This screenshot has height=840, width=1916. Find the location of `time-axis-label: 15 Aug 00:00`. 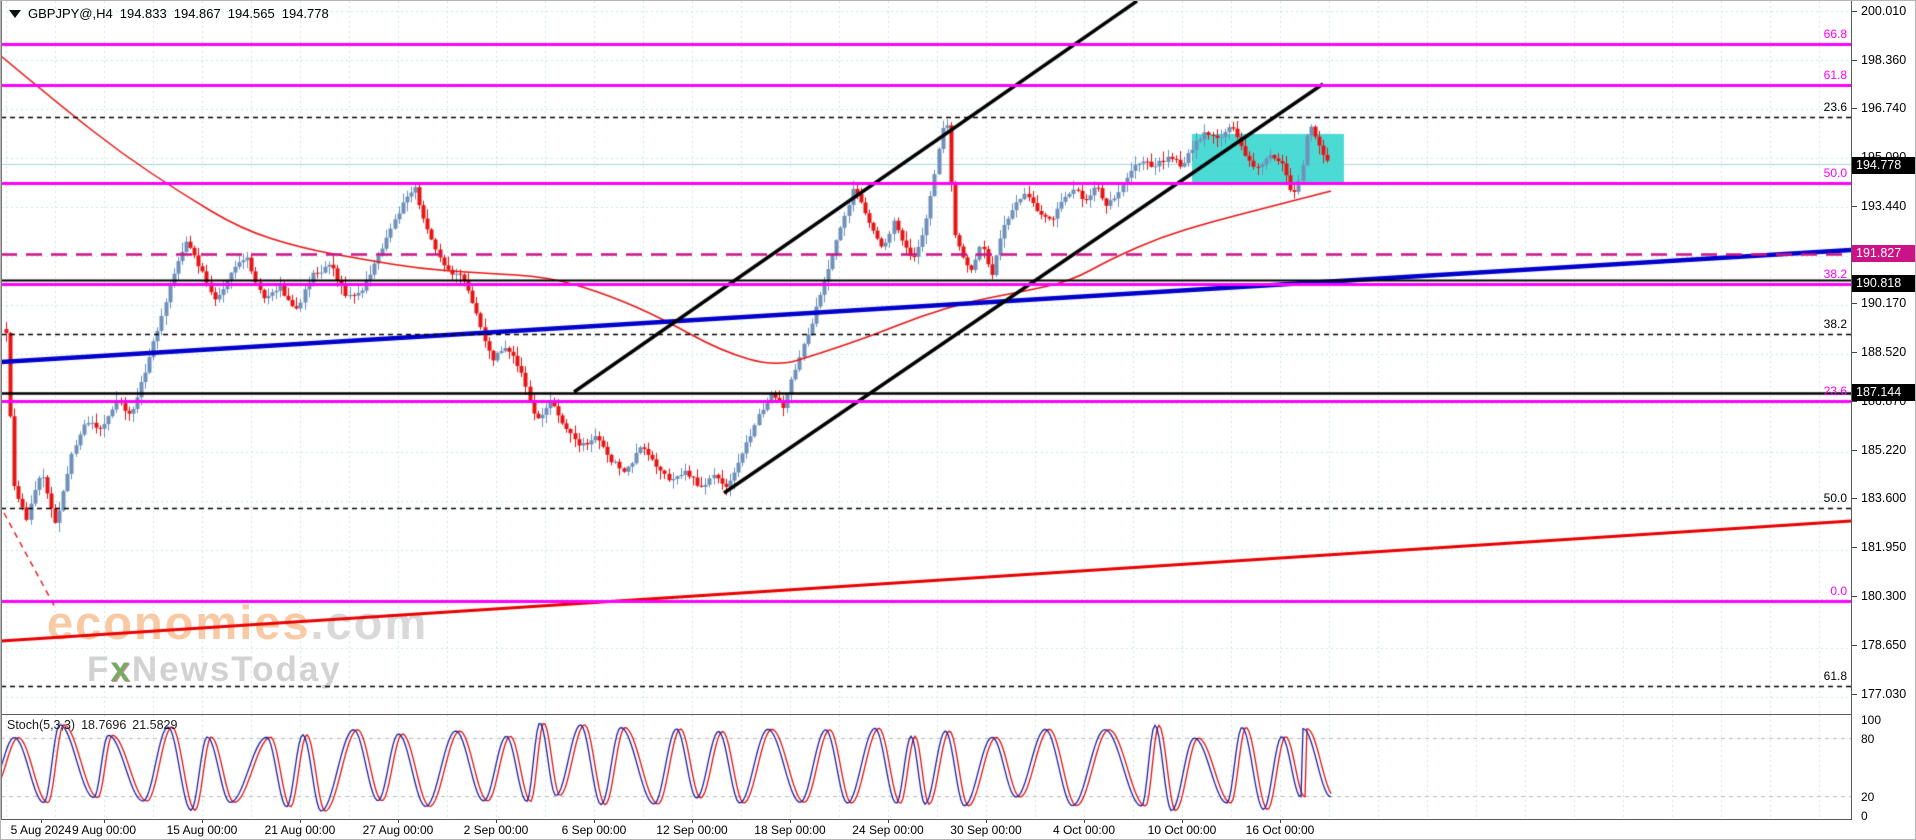

time-axis-label: 15 Aug 00:00 is located at coordinates (202, 830).